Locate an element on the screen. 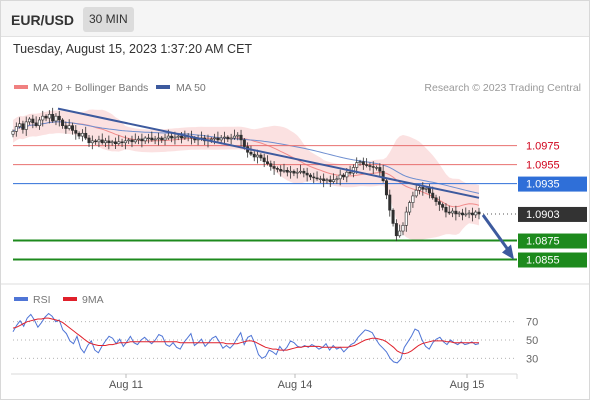 The width and height of the screenshot is (590, 400). pivot-tag is located at coordinates (552, 184).